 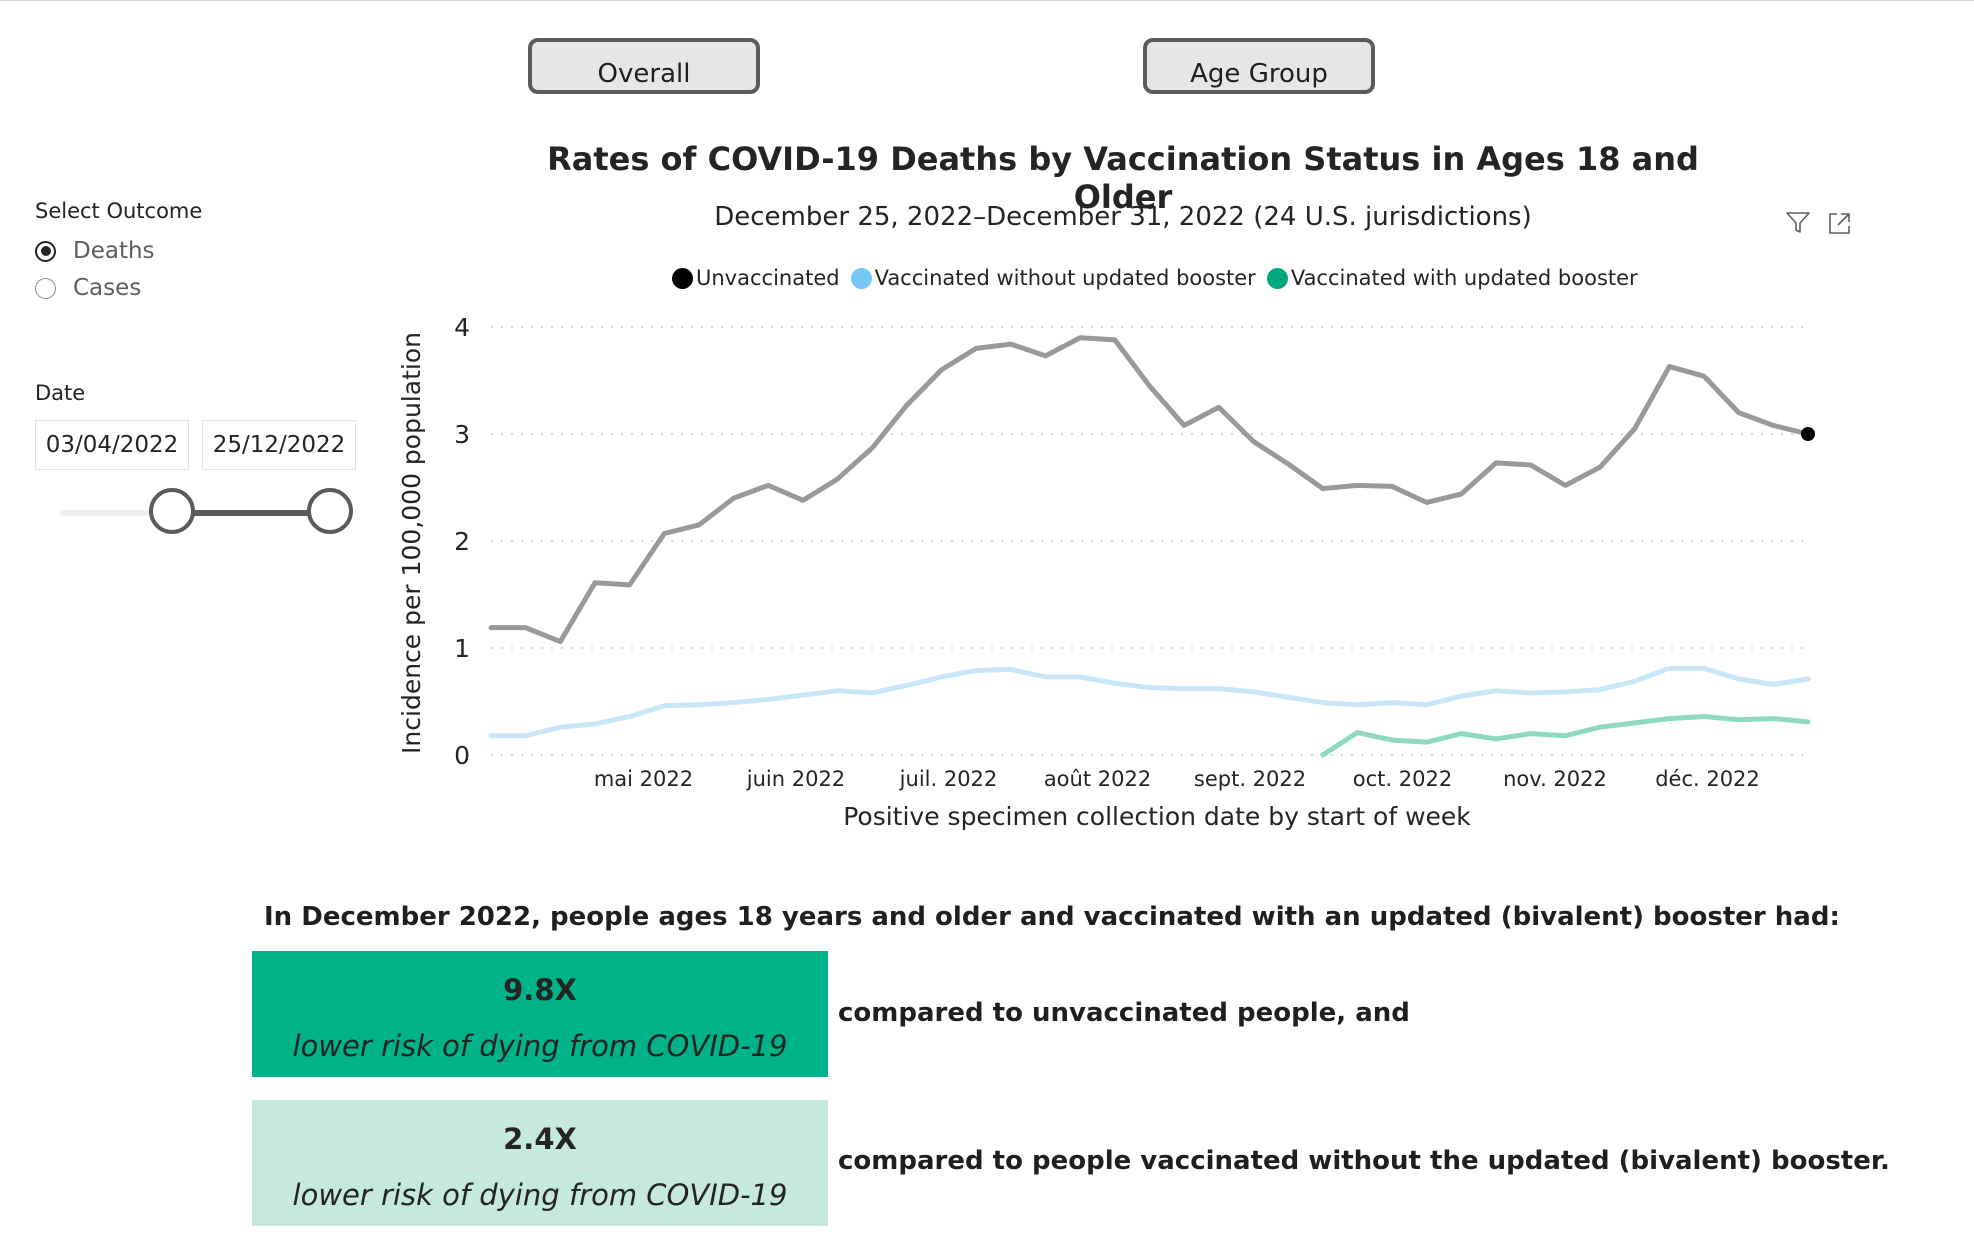 What do you see at coordinates (462, 434) in the screenshot?
I see `y-tick-label: 3` at bounding box center [462, 434].